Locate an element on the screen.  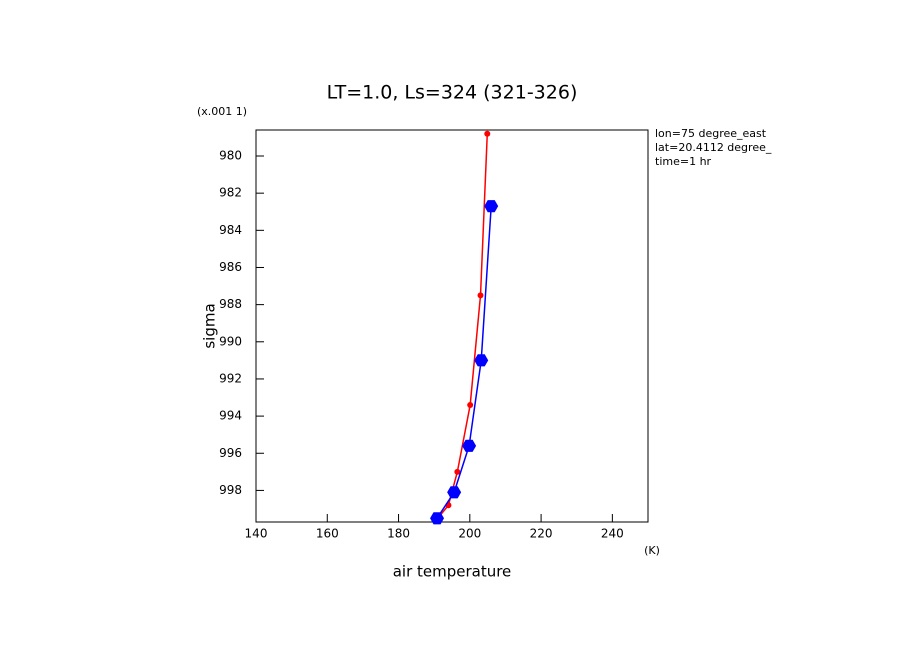
y-tick-label: 988 is located at coordinates (230, 304).